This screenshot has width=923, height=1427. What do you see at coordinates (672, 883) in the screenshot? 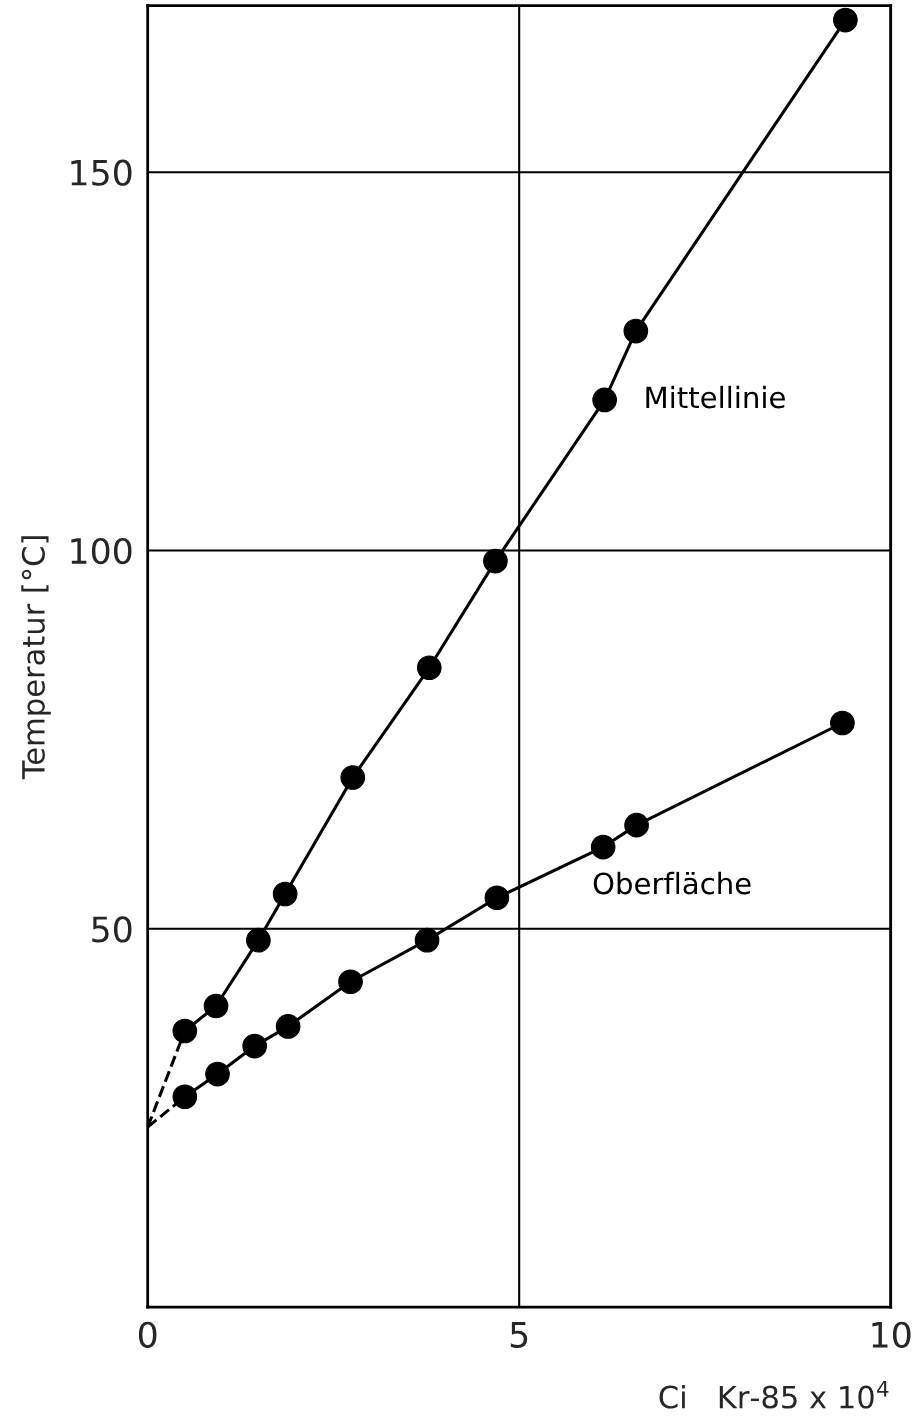
I see `series-label: Oberfläche` at bounding box center [672, 883].